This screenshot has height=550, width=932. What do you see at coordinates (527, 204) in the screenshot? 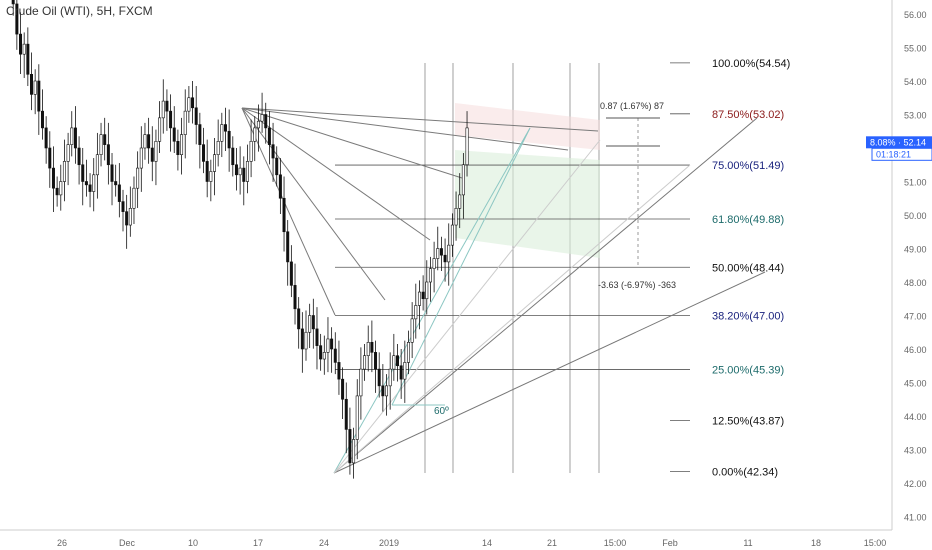
I see `zone-green` at bounding box center [527, 204].